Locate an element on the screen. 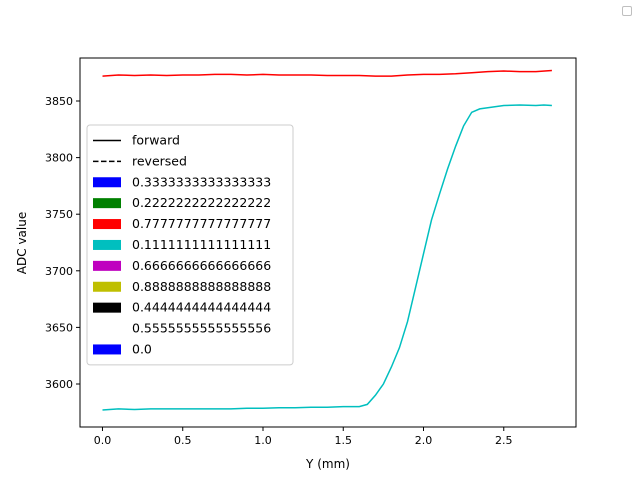 This screenshot has width=640, height=484. x-tick-label: 1.5 is located at coordinates (343, 440).